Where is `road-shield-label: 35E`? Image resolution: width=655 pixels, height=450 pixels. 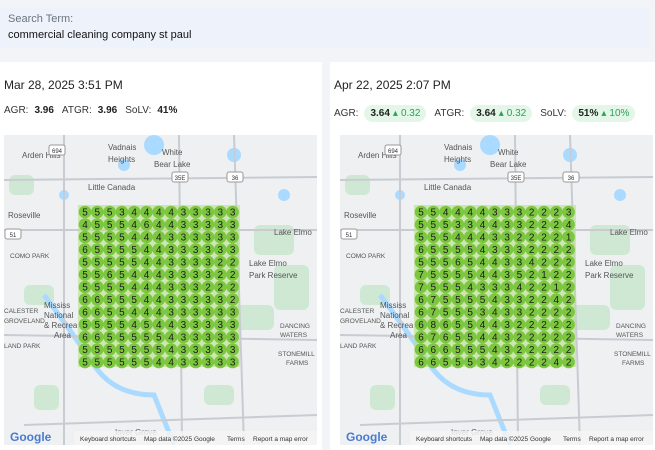
road-shield-label: 35E is located at coordinates (180, 179).